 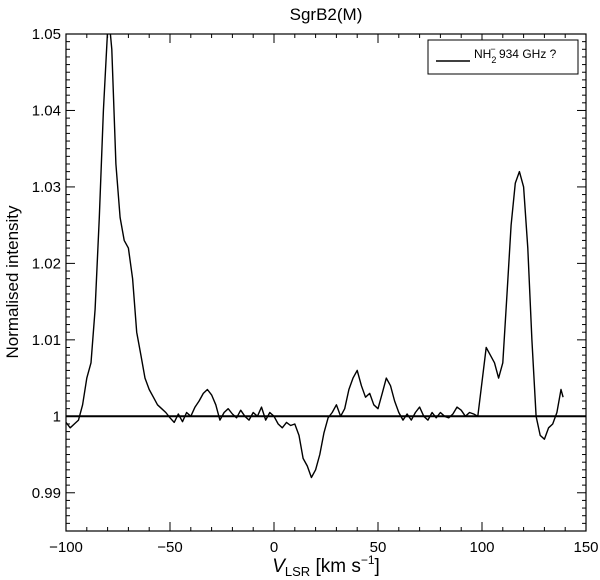 I want to click on y-tick-label: 1.03, so click(x=46, y=187).